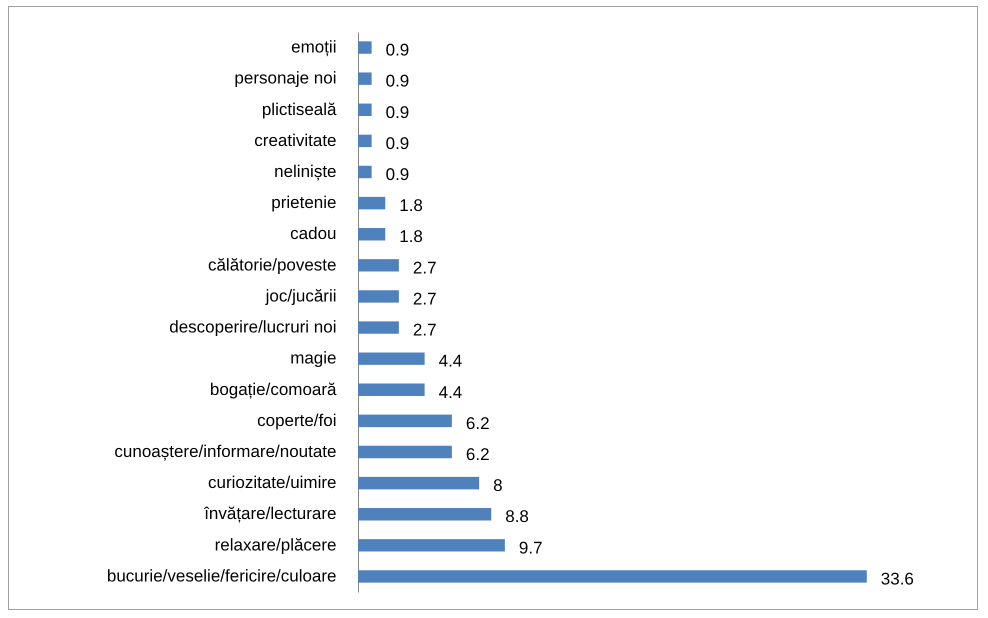  I want to click on y-tick-label: curiozitate/uimire, so click(272, 482).